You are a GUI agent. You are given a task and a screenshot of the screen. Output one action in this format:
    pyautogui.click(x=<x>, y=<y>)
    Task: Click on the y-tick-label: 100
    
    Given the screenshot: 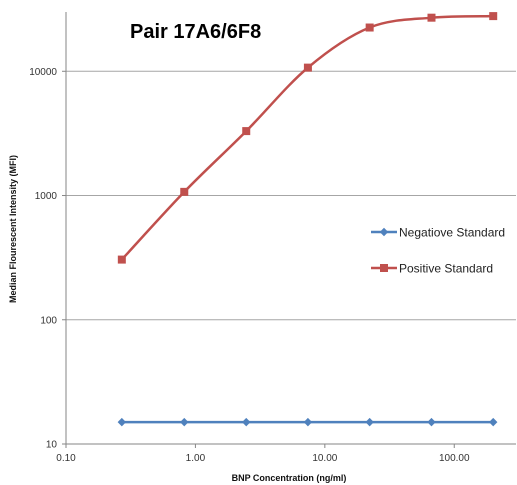 What is the action you would take?
    pyautogui.click(x=48, y=320)
    